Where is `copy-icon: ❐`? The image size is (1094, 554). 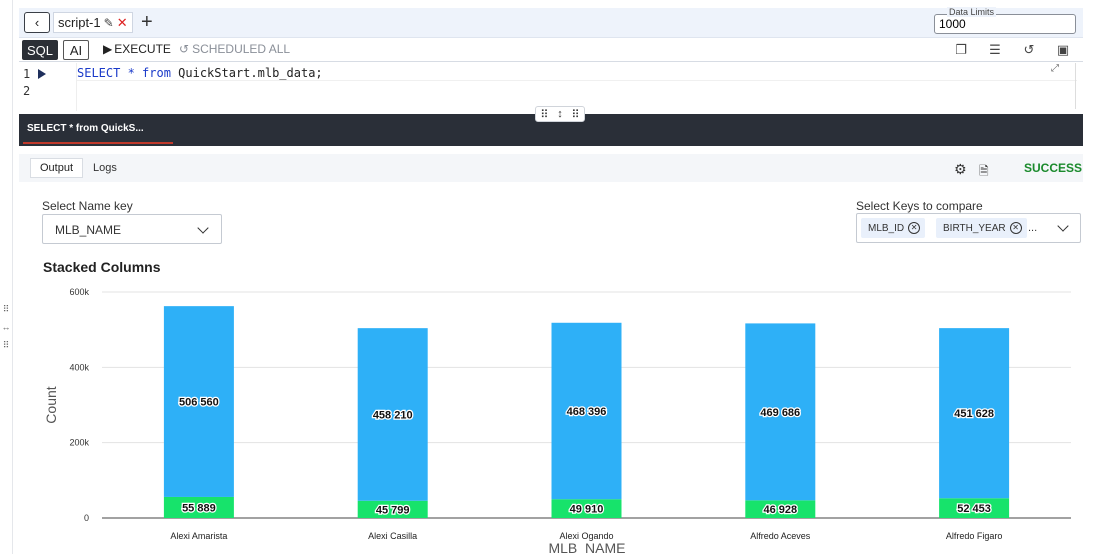 copy-icon: ❐ is located at coordinates (961, 49).